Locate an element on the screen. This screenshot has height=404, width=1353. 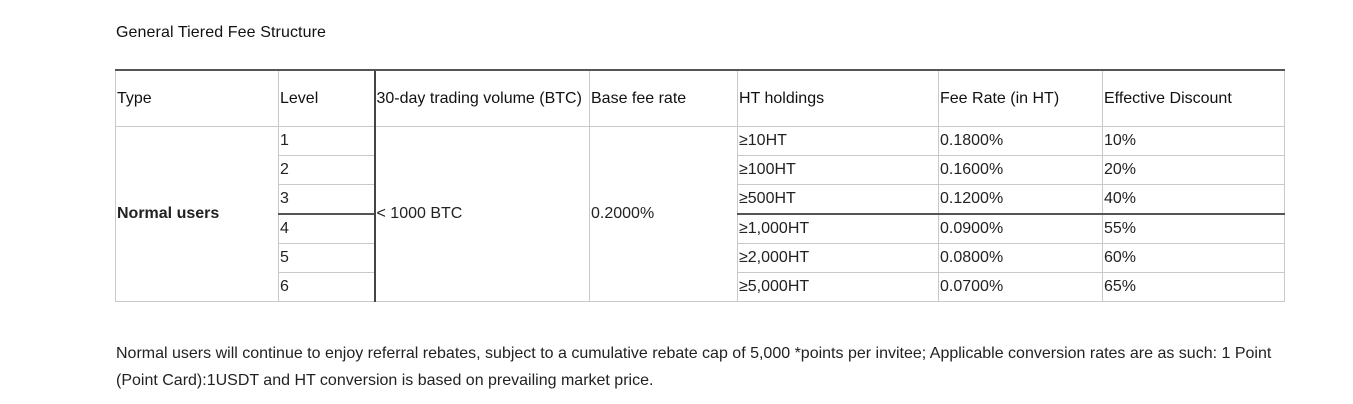
fee-rate-cell: 0.0700% is located at coordinates (1020, 287).